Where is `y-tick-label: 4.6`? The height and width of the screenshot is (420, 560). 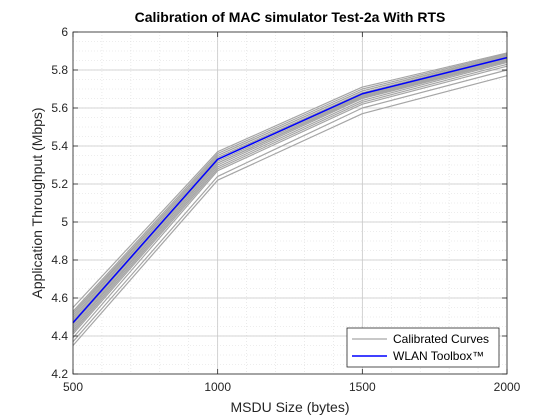 y-tick-label: 4.6 is located at coordinates (59, 298).